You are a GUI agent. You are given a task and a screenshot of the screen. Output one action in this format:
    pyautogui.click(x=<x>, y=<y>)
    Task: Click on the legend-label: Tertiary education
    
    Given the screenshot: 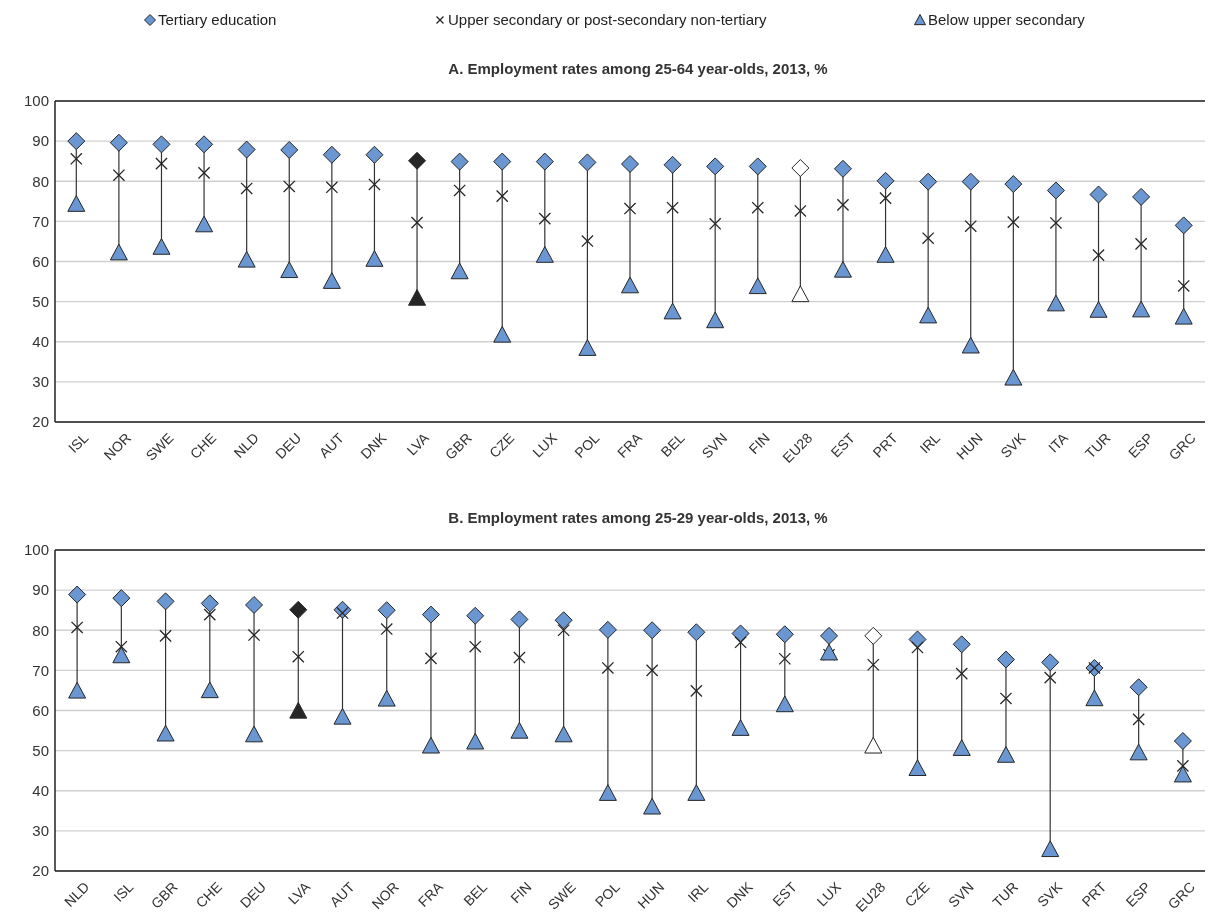 What is the action you would take?
    pyautogui.click(x=217, y=20)
    